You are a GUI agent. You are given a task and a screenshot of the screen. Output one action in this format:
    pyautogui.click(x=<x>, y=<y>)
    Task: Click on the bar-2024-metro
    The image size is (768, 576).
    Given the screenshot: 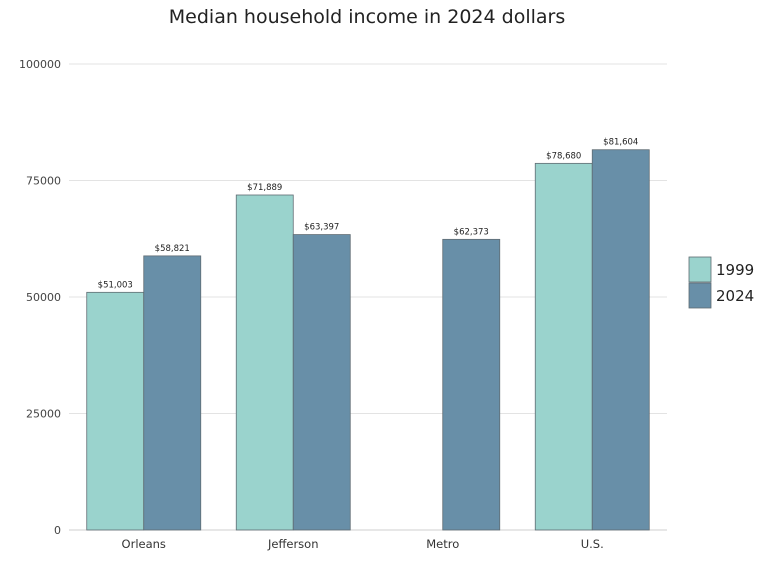 What is the action you would take?
    pyautogui.click(x=471, y=384)
    